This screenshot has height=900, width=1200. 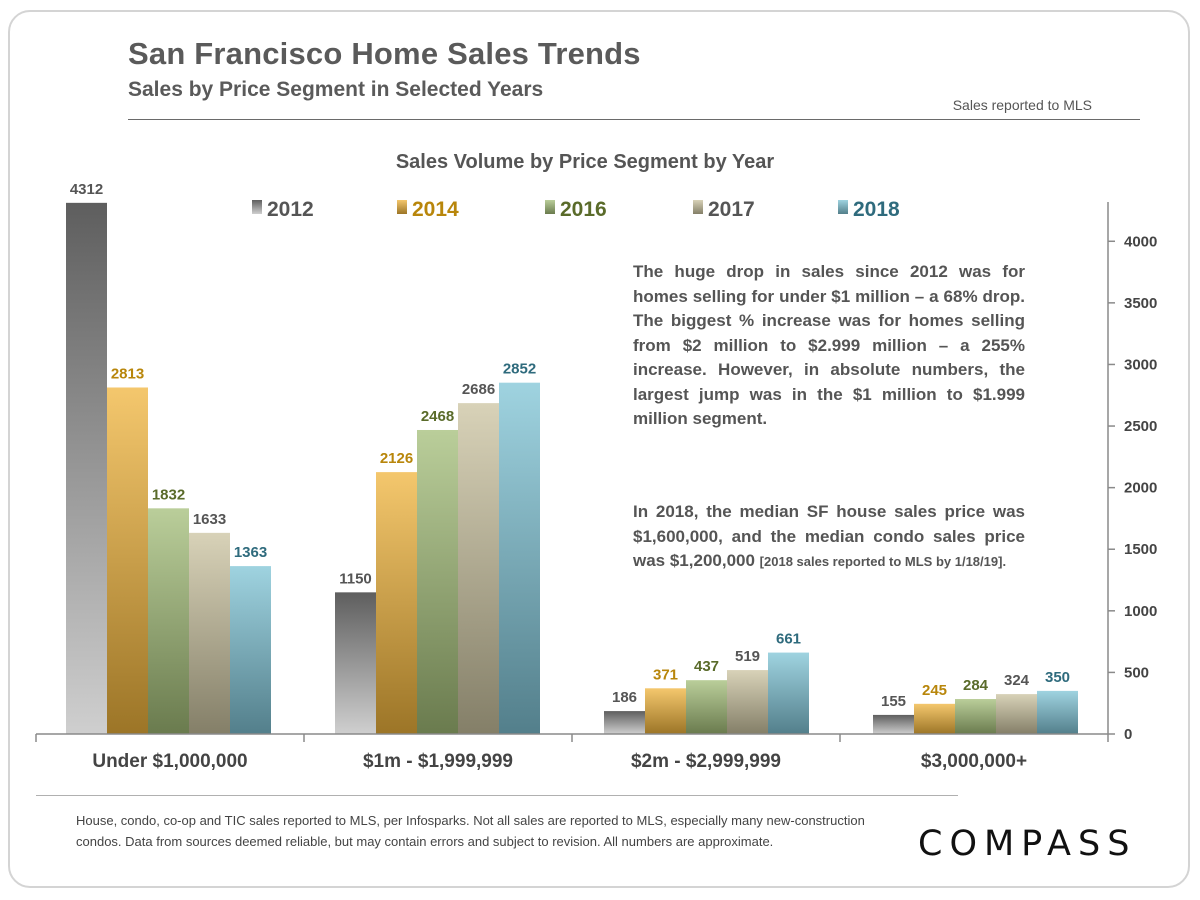 I want to click on data-label-2012-0: 4312, so click(x=86, y=189).